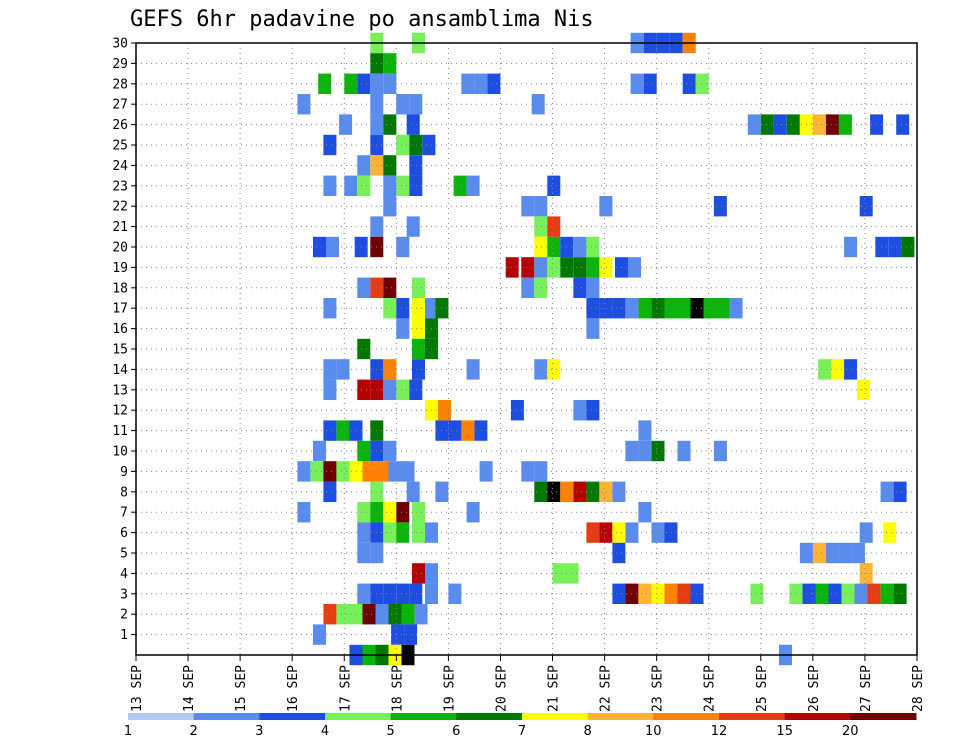  I want to click on x-tick-label: 15 SEP, so click(241, 688).